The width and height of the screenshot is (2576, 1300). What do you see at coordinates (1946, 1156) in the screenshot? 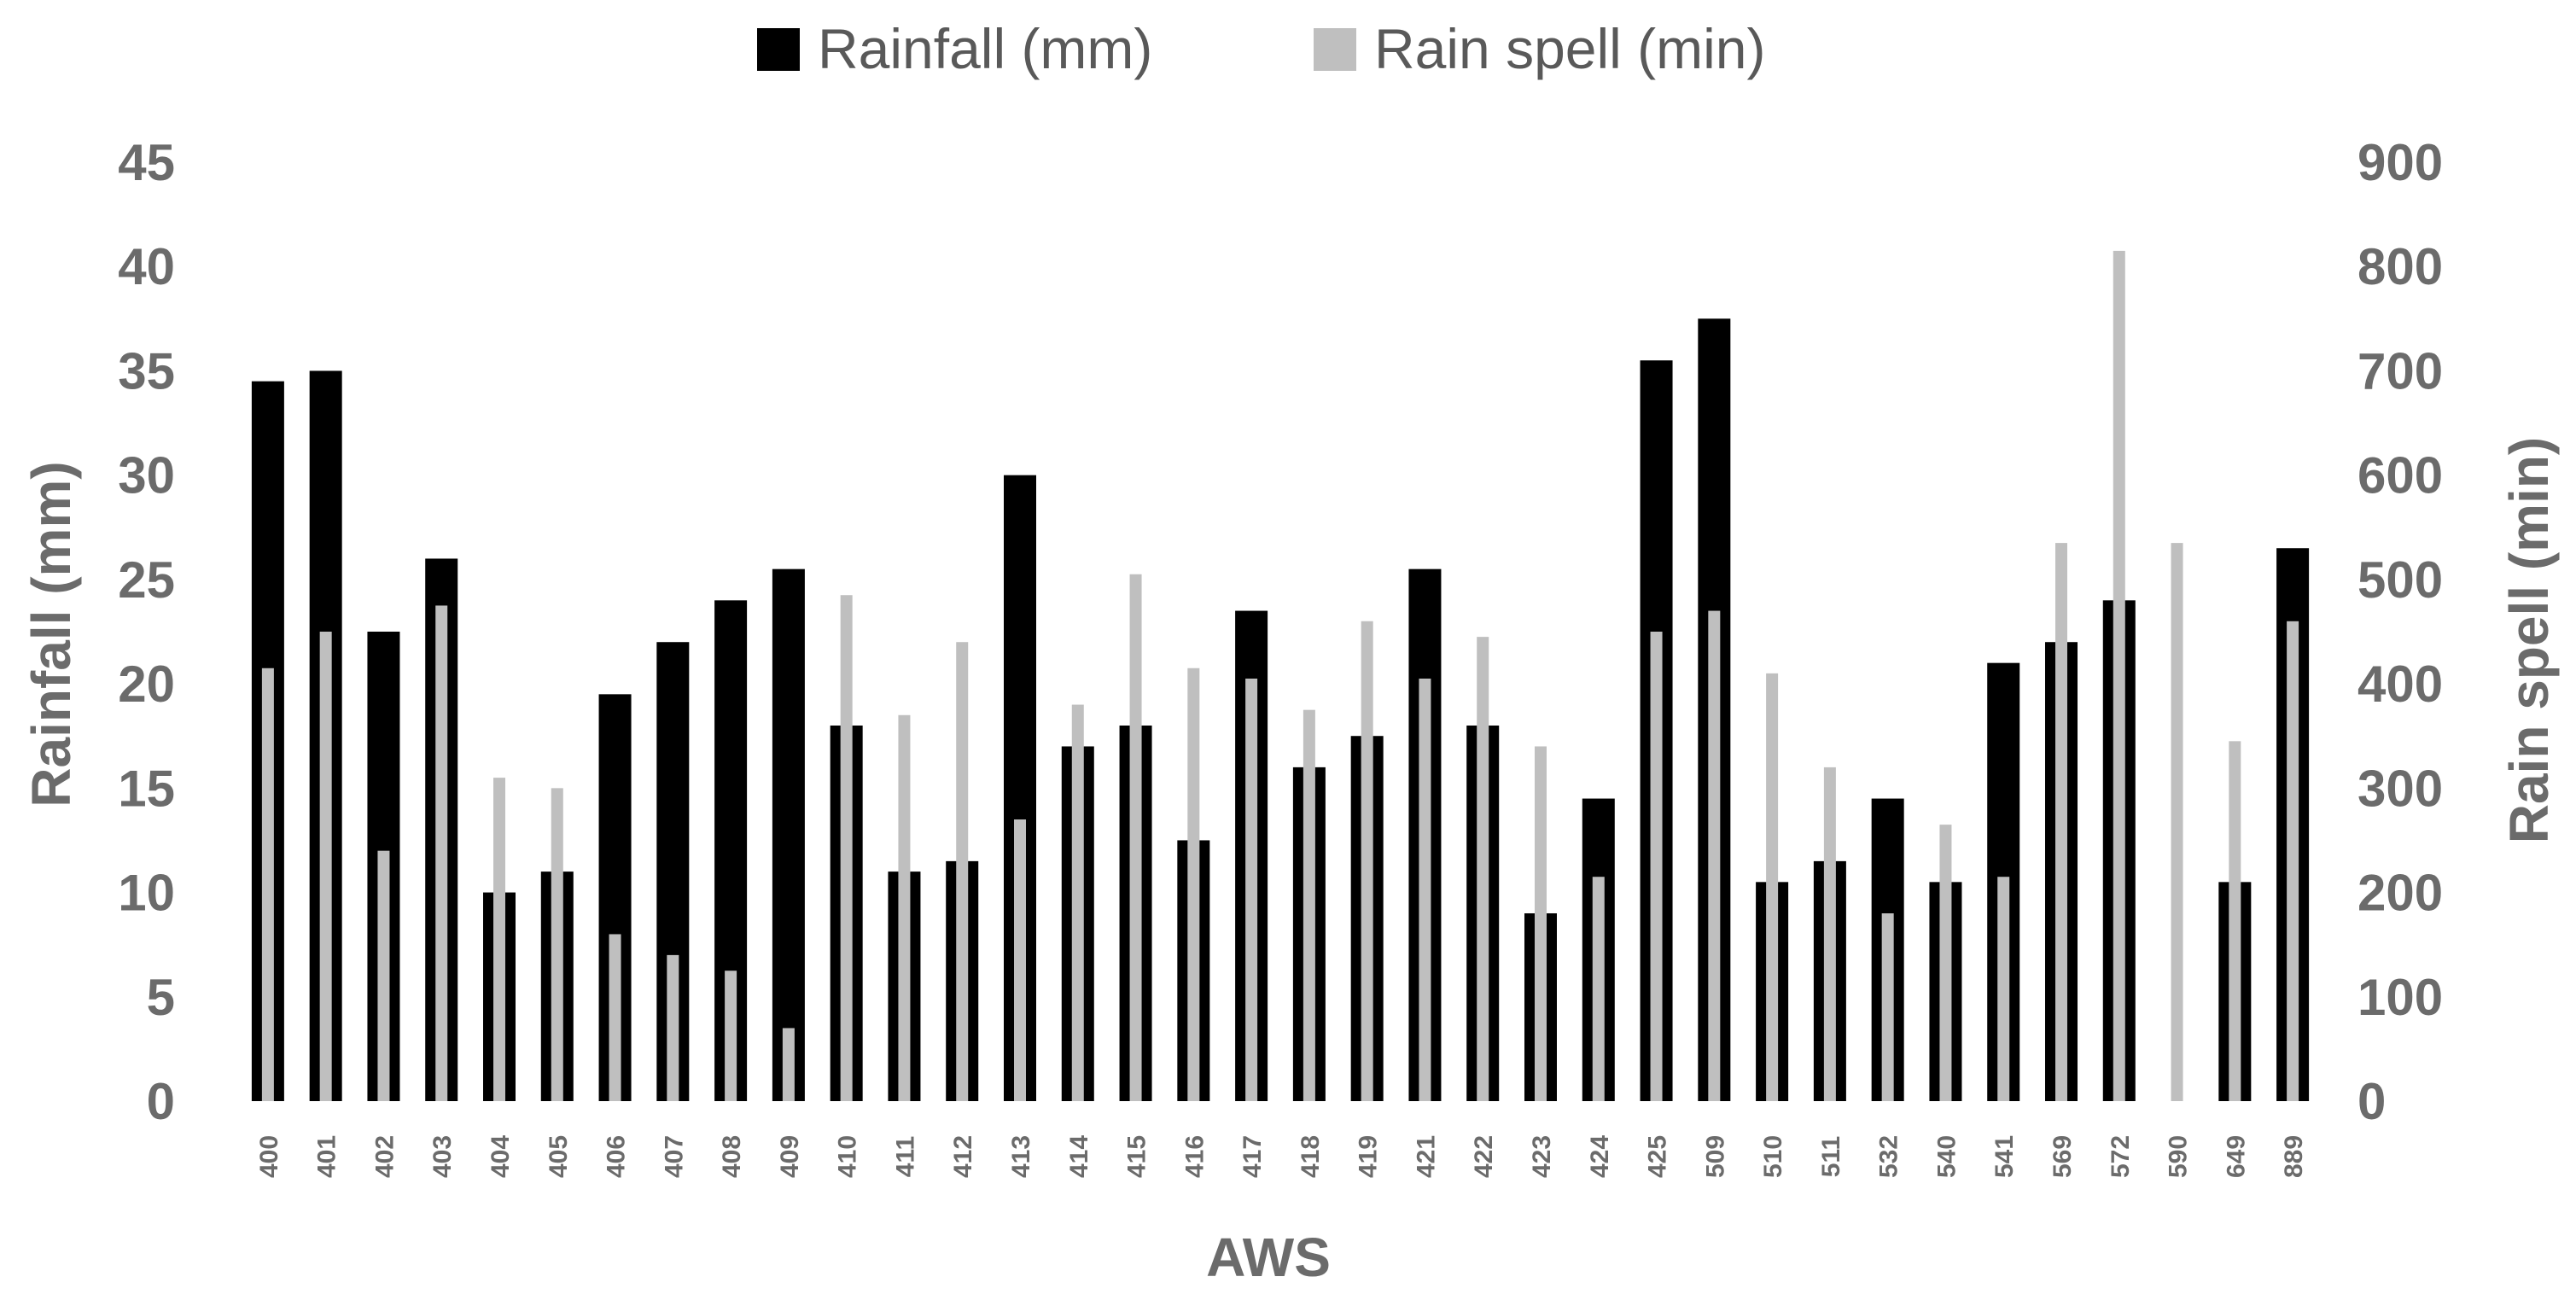
I see `x-tick-label: 540` at bounding box center [1946, 1156].